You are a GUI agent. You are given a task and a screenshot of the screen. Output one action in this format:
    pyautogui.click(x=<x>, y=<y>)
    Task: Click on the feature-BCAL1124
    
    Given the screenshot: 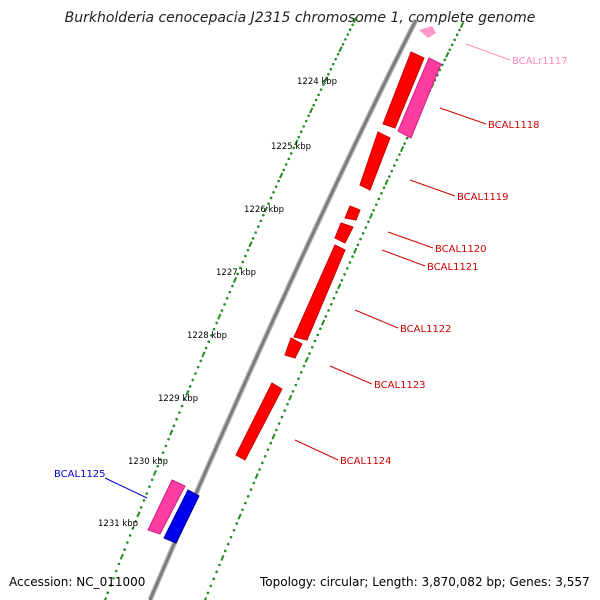 What is the action you would take?
    pyautogui.click(x=259, y=421)
    